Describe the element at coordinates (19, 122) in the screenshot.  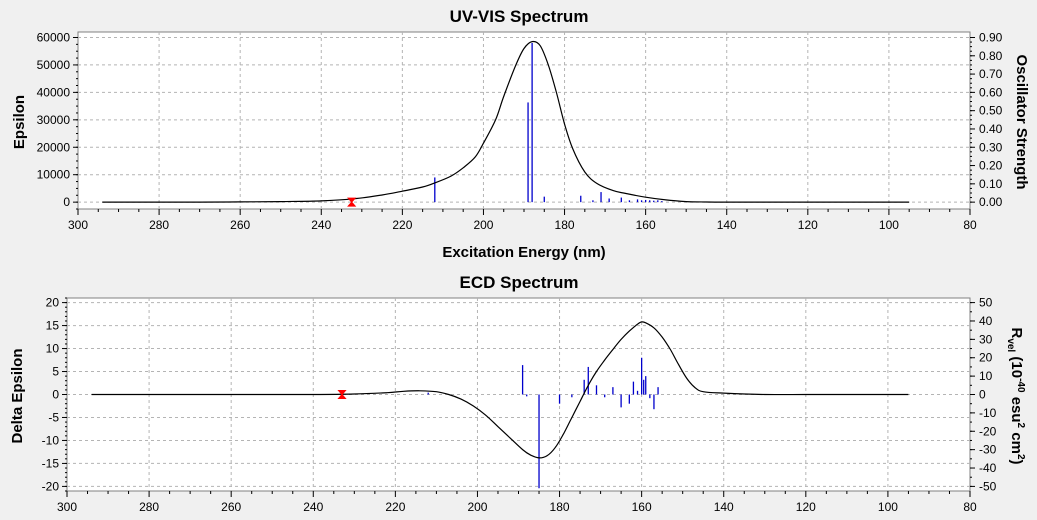
I see `uv-vis-y-axis-label: Epsilon` at that location.